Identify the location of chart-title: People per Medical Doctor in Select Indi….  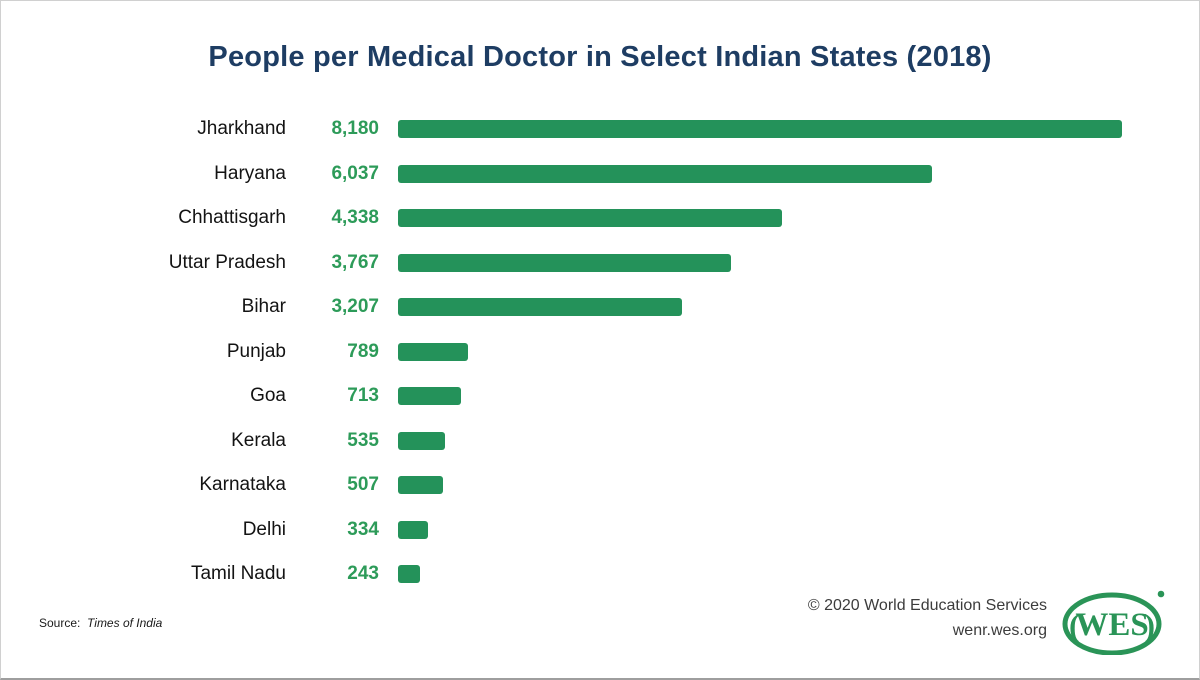
(600, 57).